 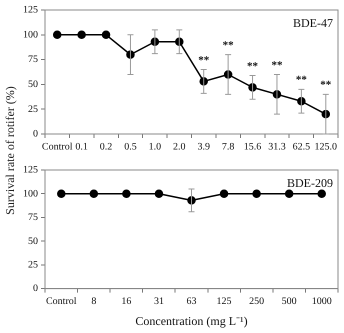 I want to click on x-tick-label: 125, so click(x=224, y=302).